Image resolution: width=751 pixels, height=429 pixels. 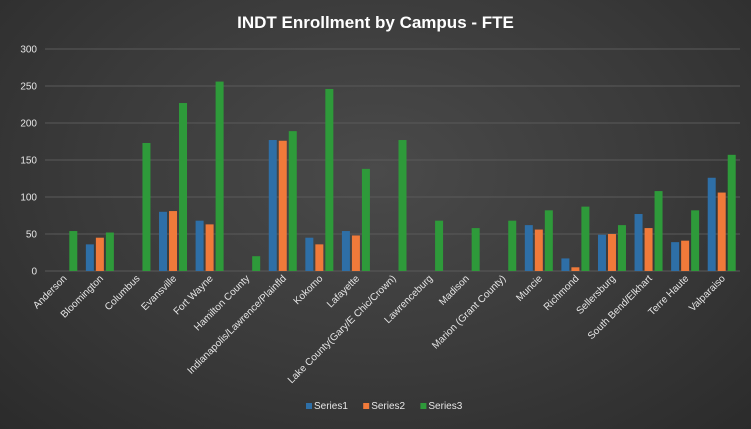 What do you see at coordinates (50, 292) in the screenshot?
I see `x-category-label: Anderson` at bounding box center [50, 292].